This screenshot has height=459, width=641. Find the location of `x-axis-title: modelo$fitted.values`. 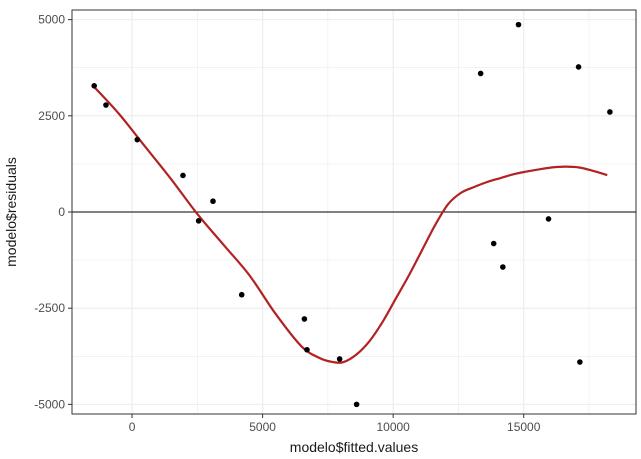

x-axis-title: modelo$fitted.values is located at coordinates (354, 447).